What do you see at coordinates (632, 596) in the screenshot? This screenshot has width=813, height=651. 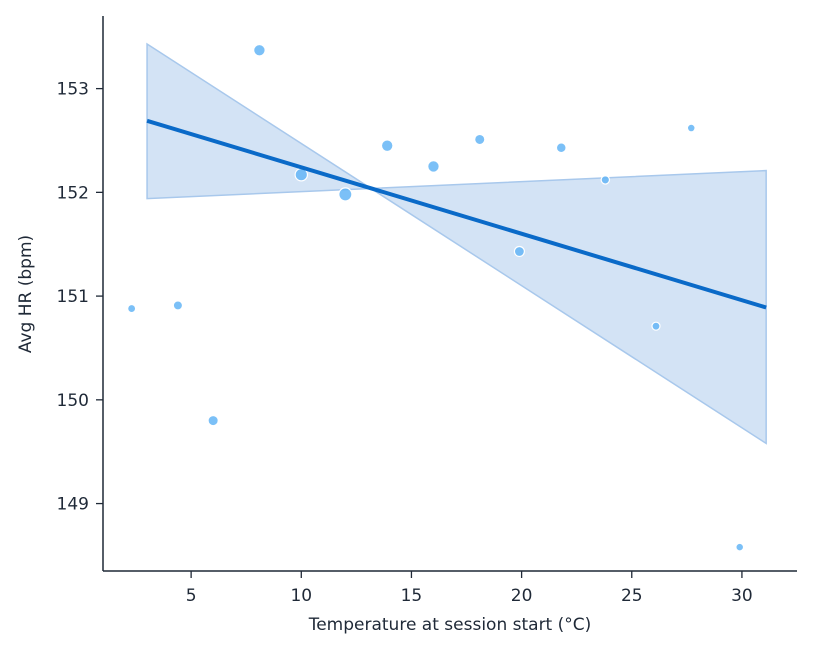 I see `x-tick-label: 25` at bounding box center [632, 596].